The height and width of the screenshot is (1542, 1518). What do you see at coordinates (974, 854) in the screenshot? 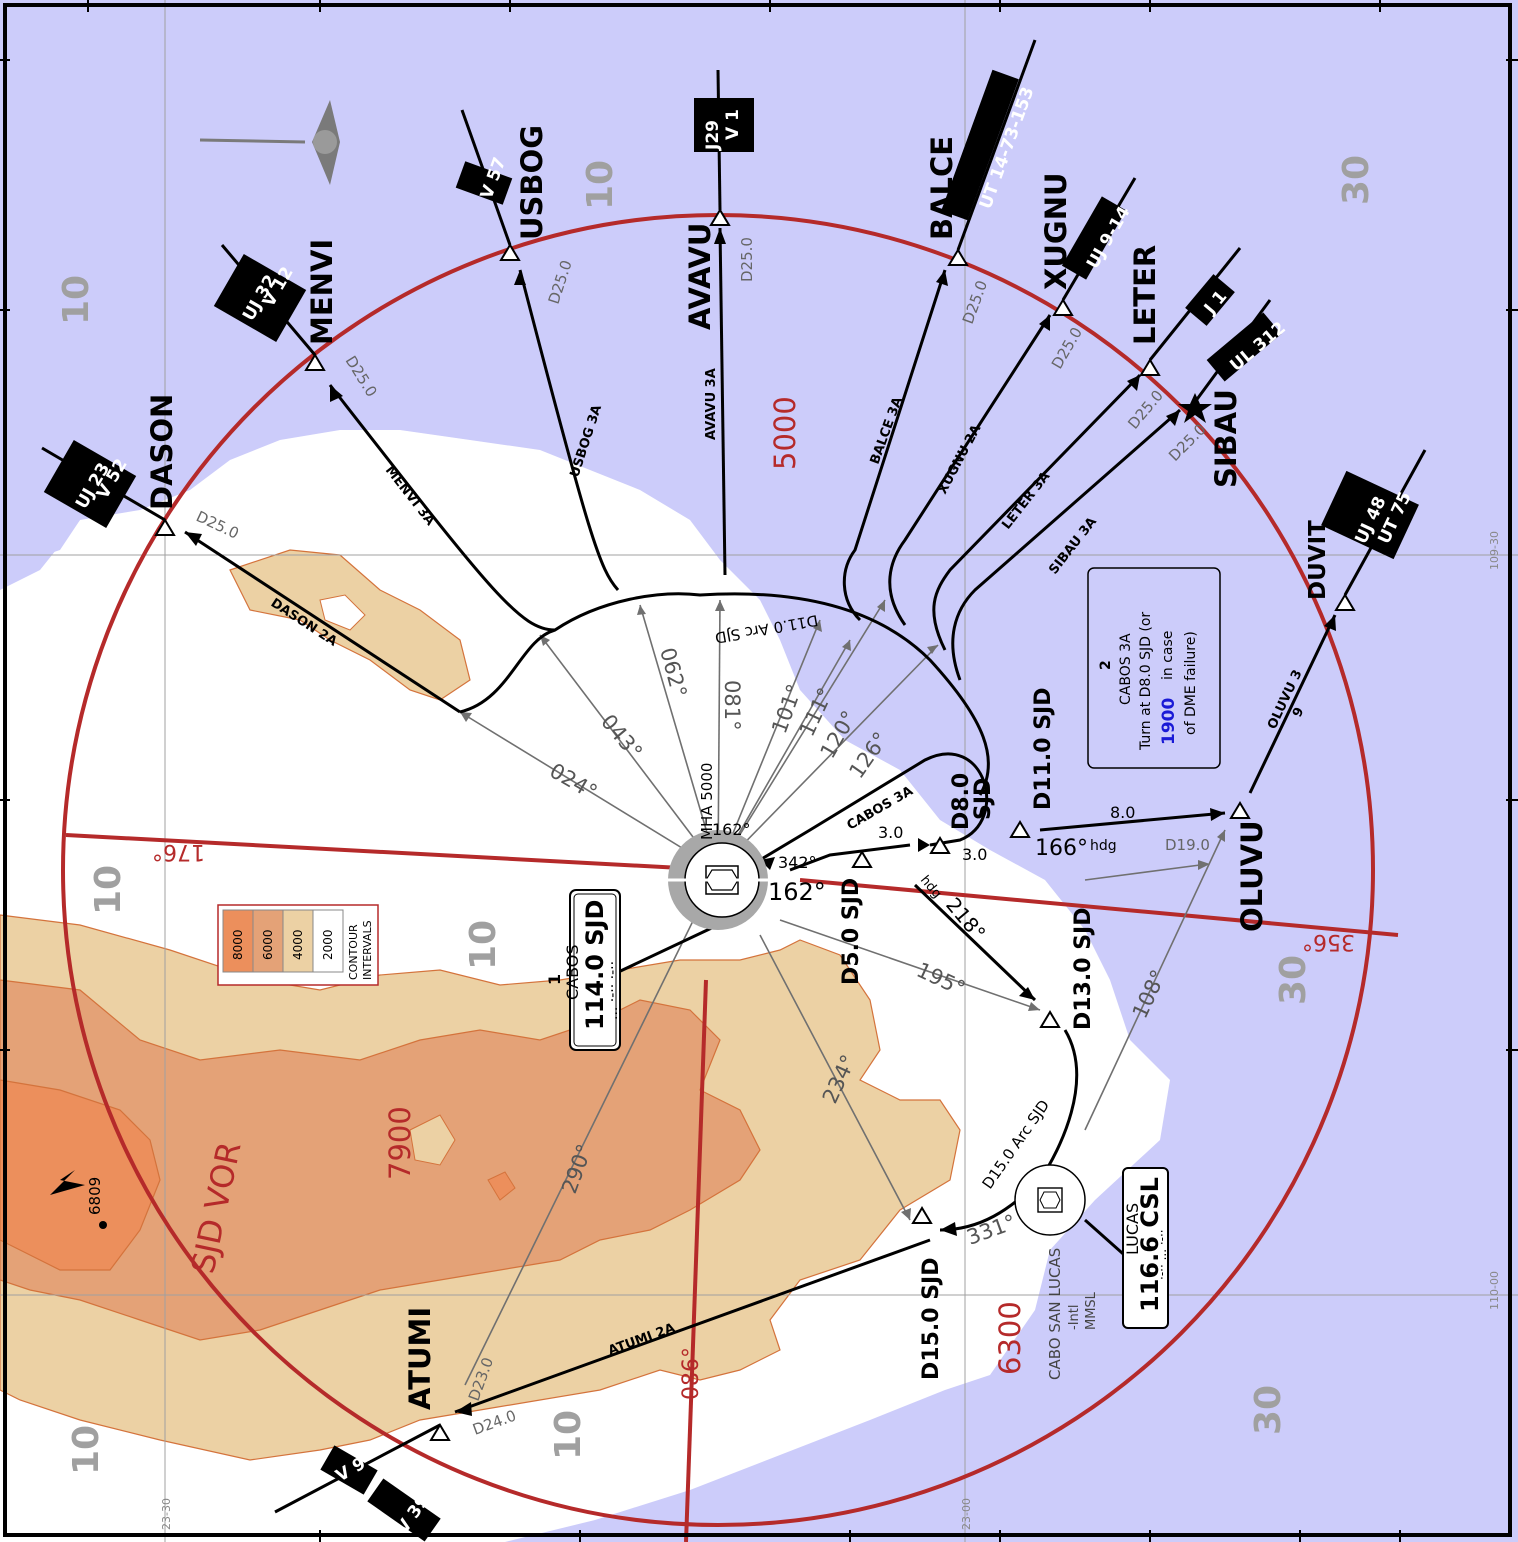
I see `dist-3-b: 3.0` at bounding box center [974, 854].